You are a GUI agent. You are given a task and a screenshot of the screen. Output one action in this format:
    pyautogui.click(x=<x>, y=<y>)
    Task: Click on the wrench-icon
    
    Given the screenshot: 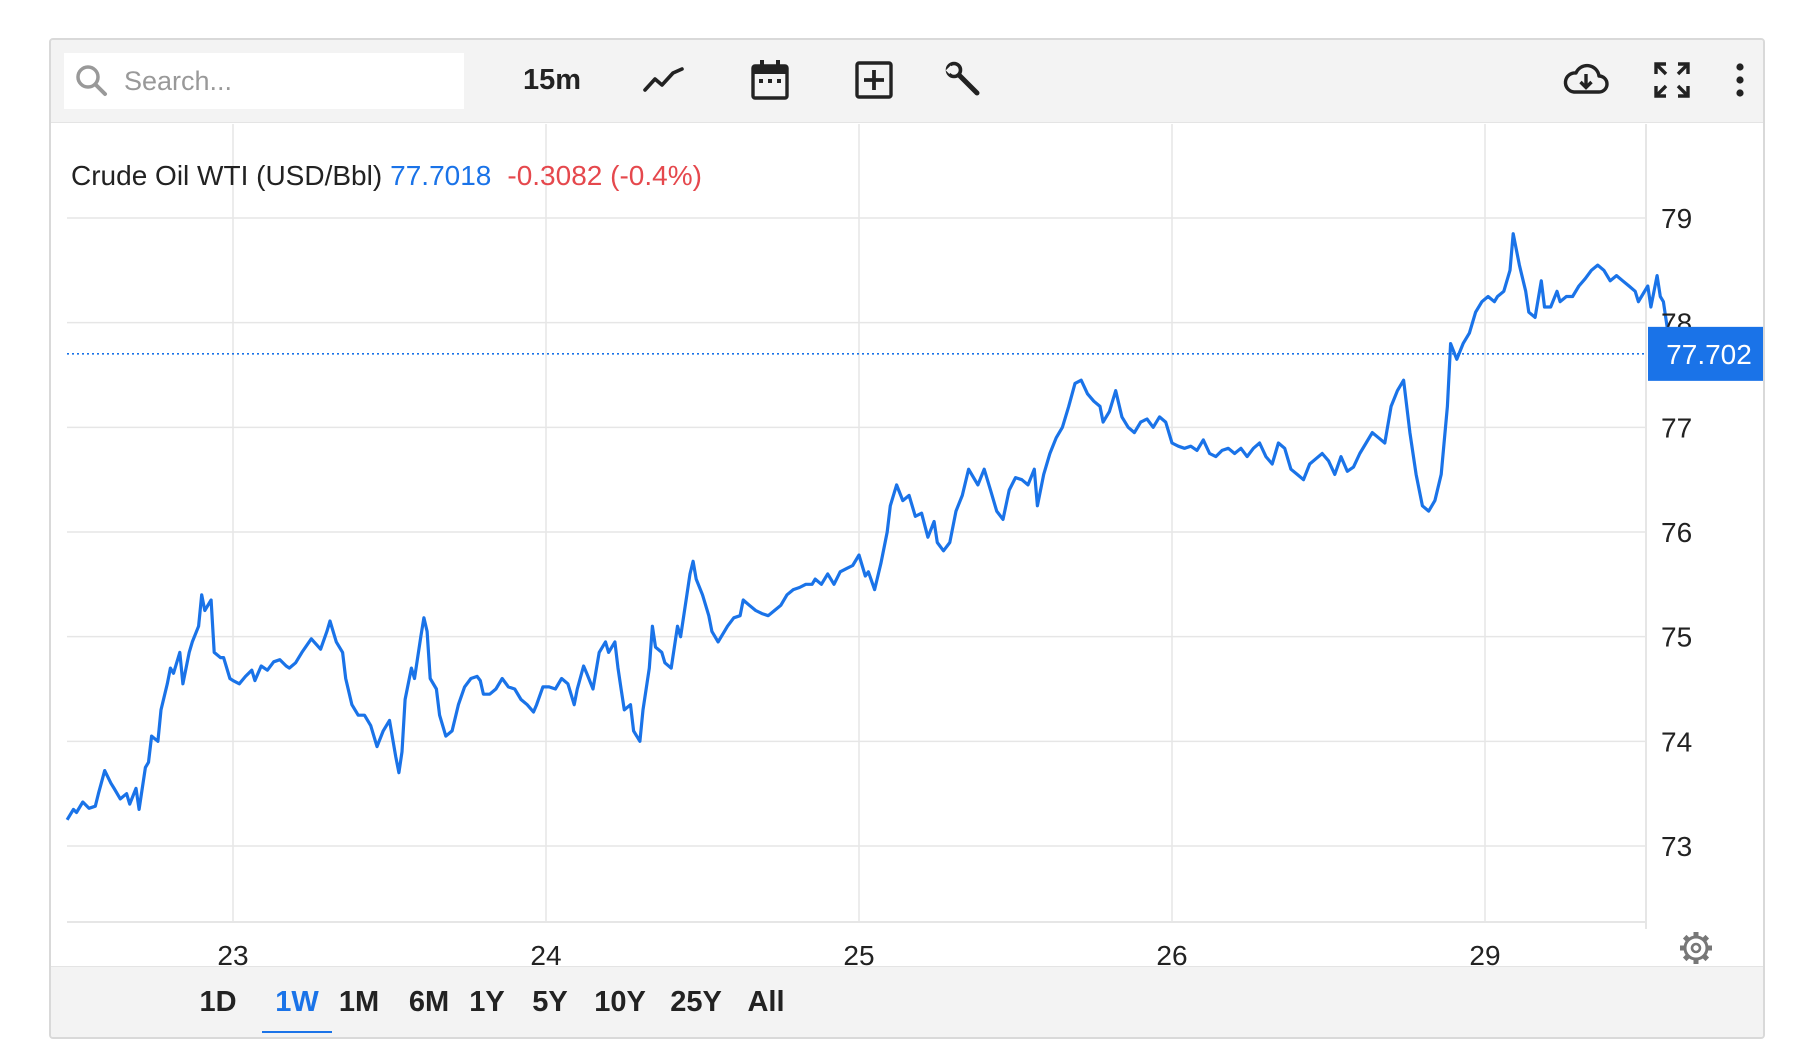 What is the action you would take?
    pyautogui.click(x=962, y=78)
    